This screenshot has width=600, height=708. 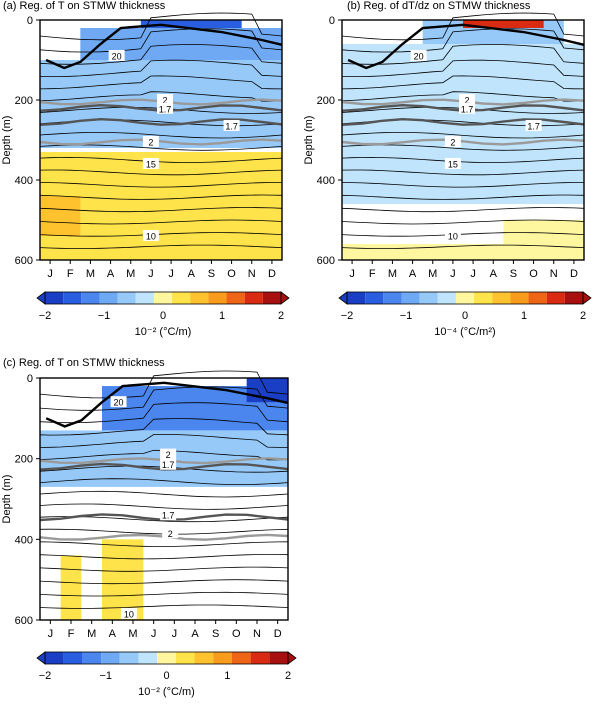 What do you see at coordinates (163, 314) in the screenshot?
I see `colorbar: −2 −1 0 1 2 10⁻² (°C/m)` at bounding box center [163, 314].